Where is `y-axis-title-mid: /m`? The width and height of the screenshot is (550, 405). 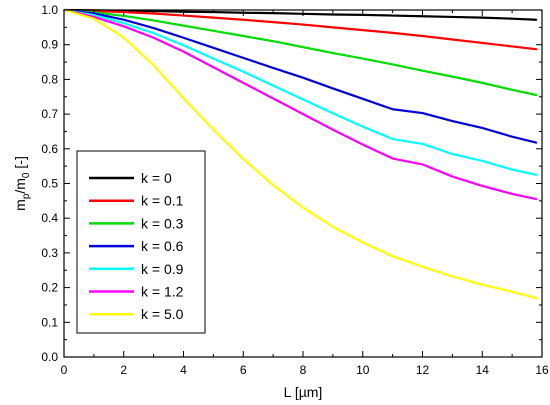 y-axis-title-mid: /m is located at coordinates (20, 186).